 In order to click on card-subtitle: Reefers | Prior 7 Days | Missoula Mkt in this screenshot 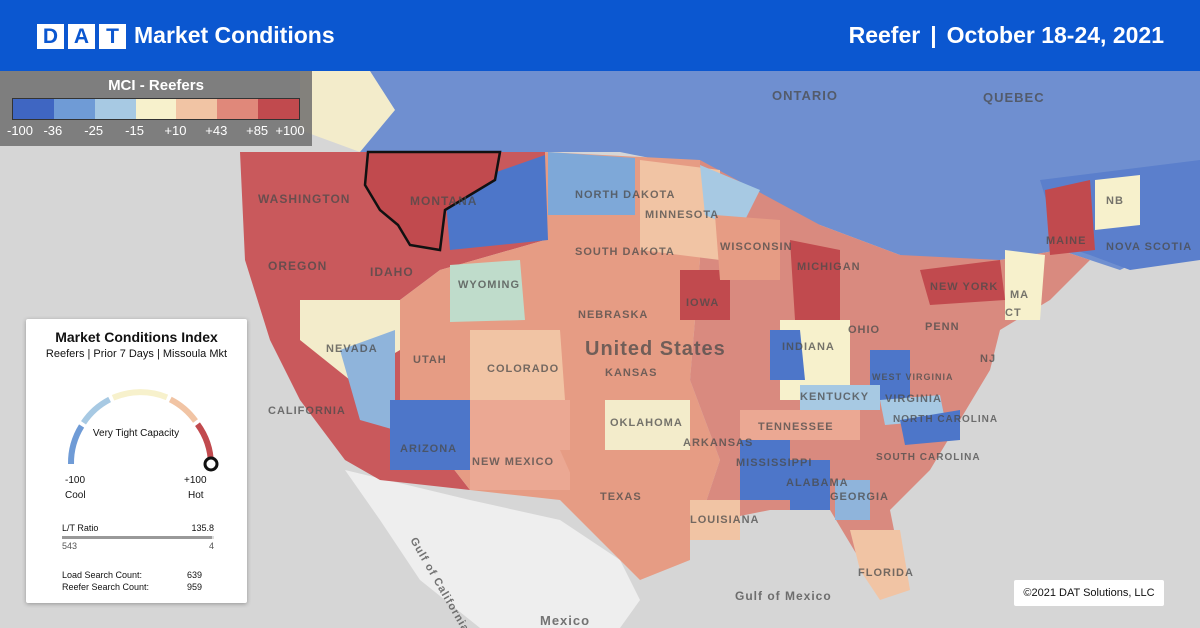, I will do `click(136, 354)`.